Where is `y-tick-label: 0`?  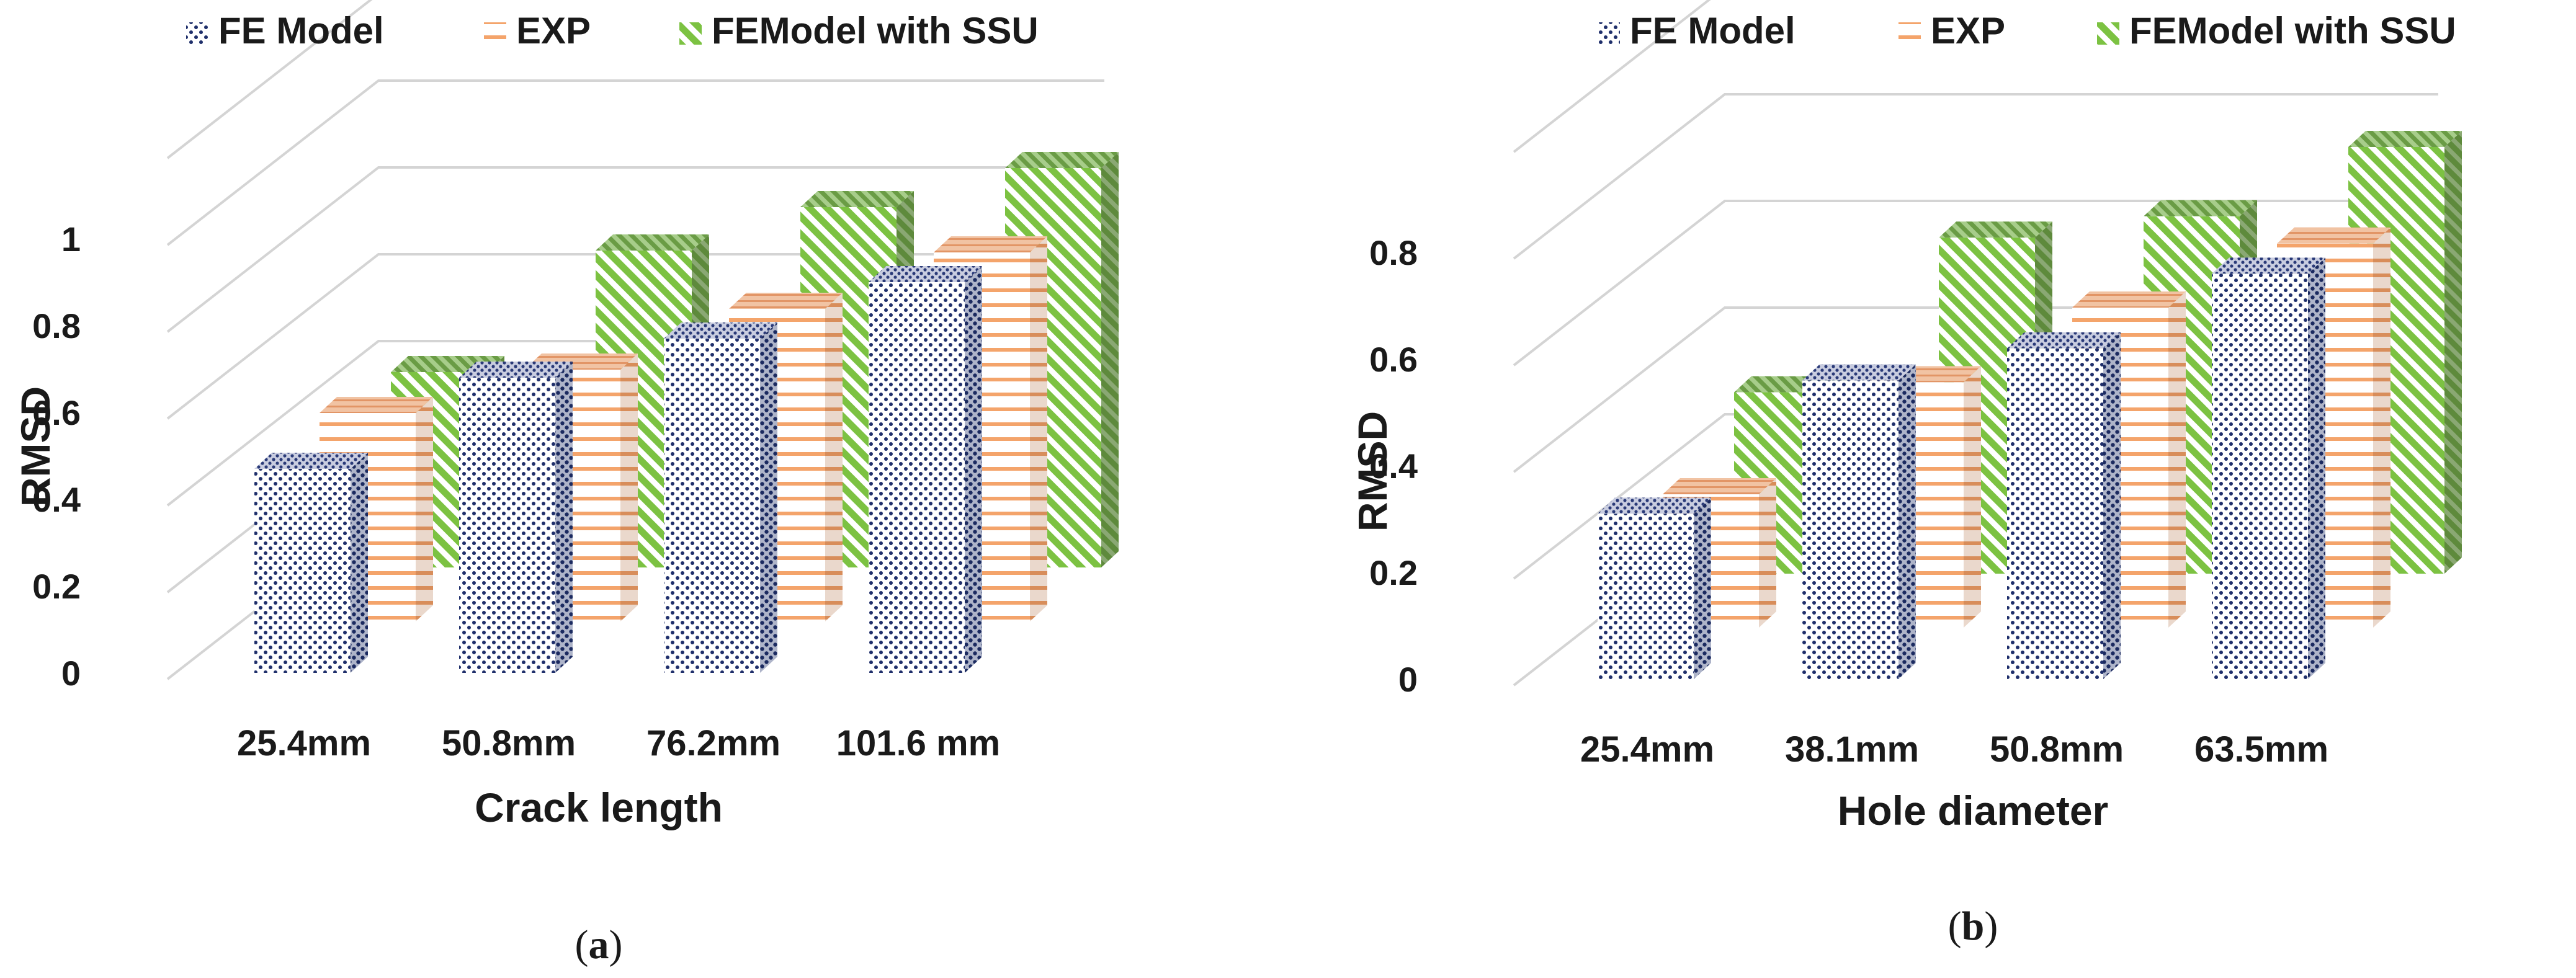 y-tick-label: 0 is located at coordinates (71, 673).